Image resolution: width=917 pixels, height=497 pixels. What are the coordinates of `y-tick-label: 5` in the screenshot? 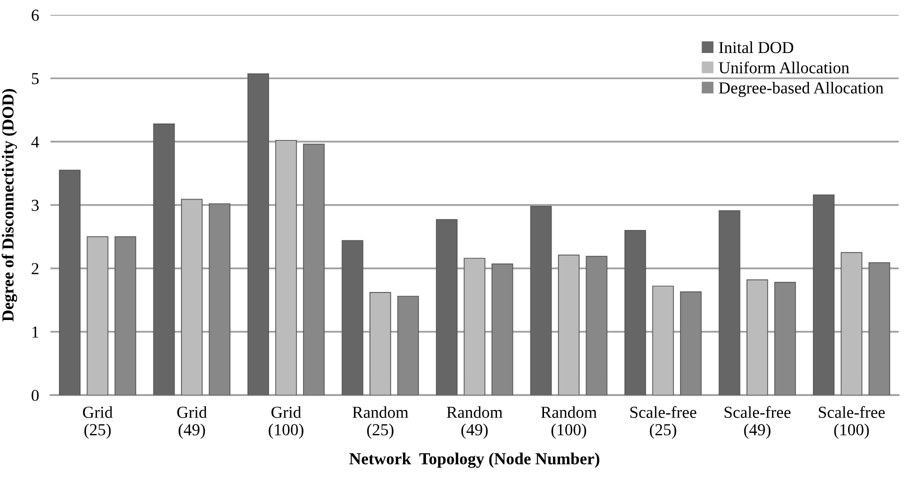 It's located at (35, 78).